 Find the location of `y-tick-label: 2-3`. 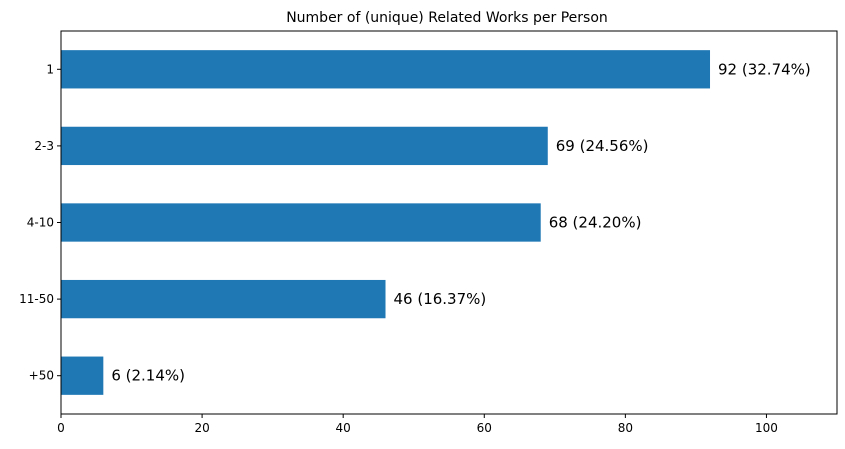

y-tick-label: 2-3 is located at coordinates (44, 146).